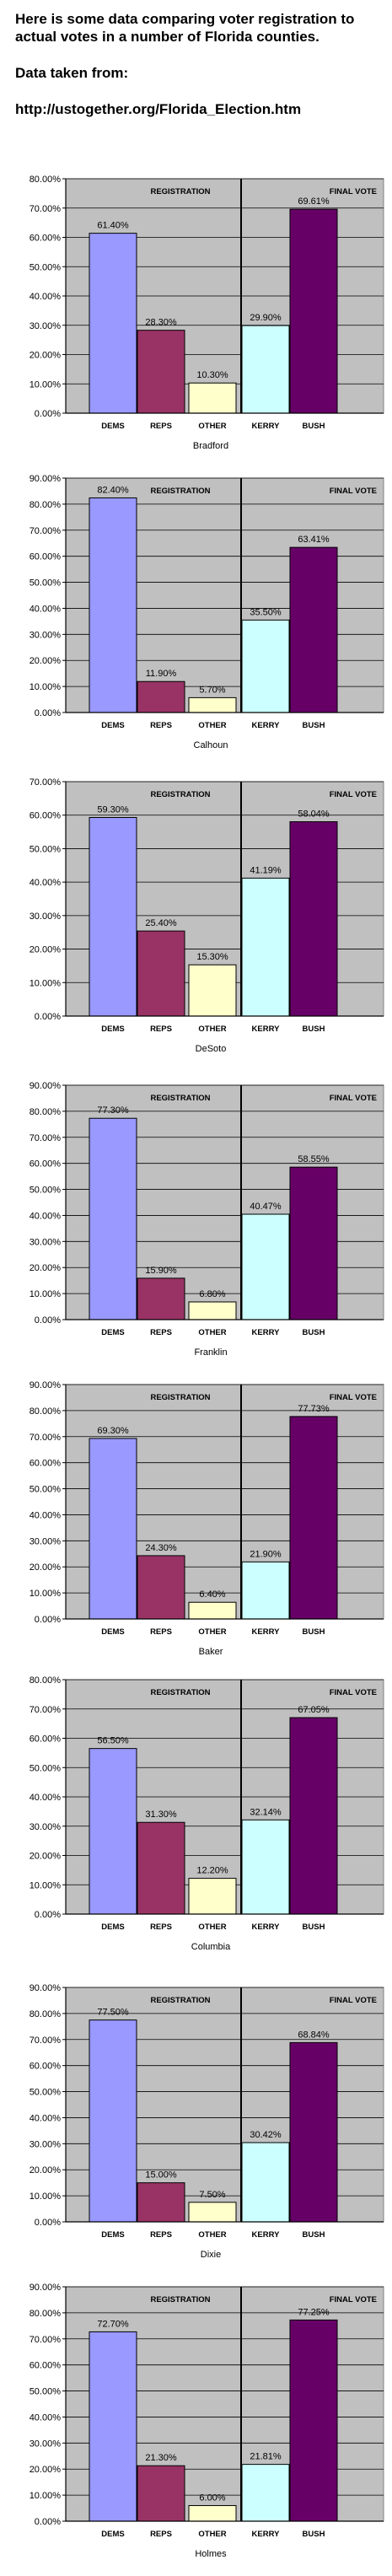  Describe the element at coordinates (314, 2035) in the screenshot. I see `data-label-bush: 68.84%` at that location.